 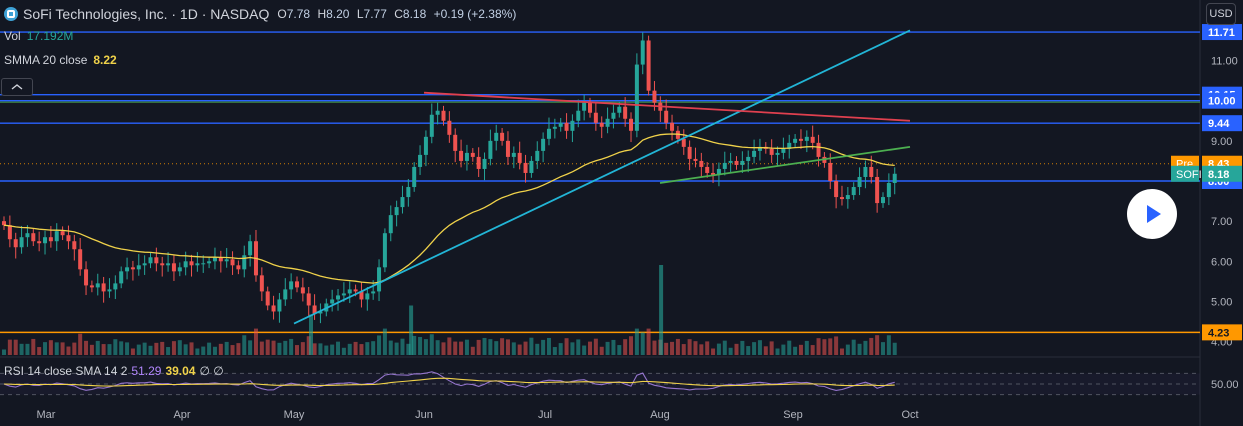 What do you see at coordinates (17, 87) in the screenshot?
I see `legend-collapse-button` at bounding box center [17, 87].